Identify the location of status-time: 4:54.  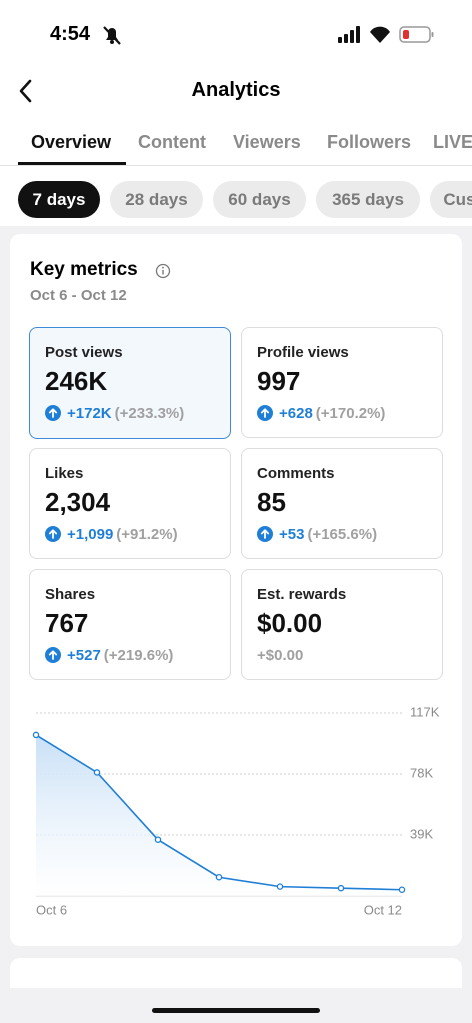
(70, 34).